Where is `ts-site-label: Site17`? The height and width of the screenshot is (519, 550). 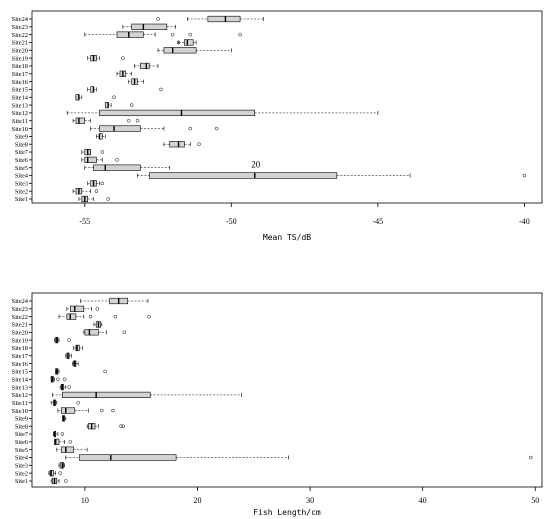
ts-site-label: Site17 is located at coordinates (20, 74).